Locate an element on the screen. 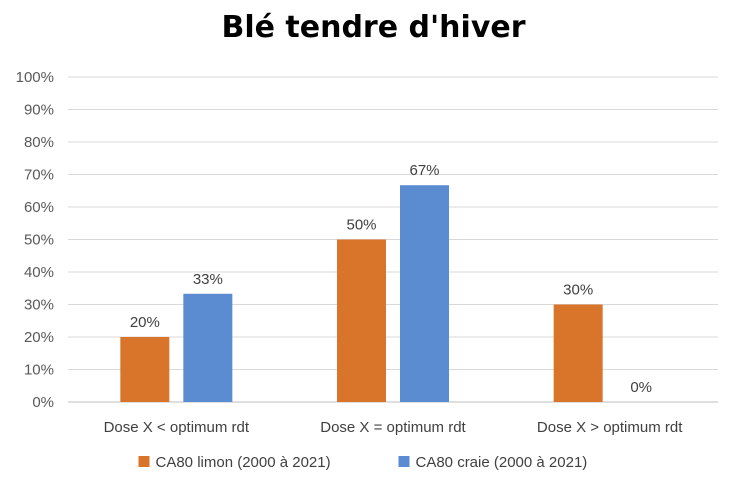 The width and height of the screenshot is (747, 489). data-label: 0% is located at coordinates (641, 387).